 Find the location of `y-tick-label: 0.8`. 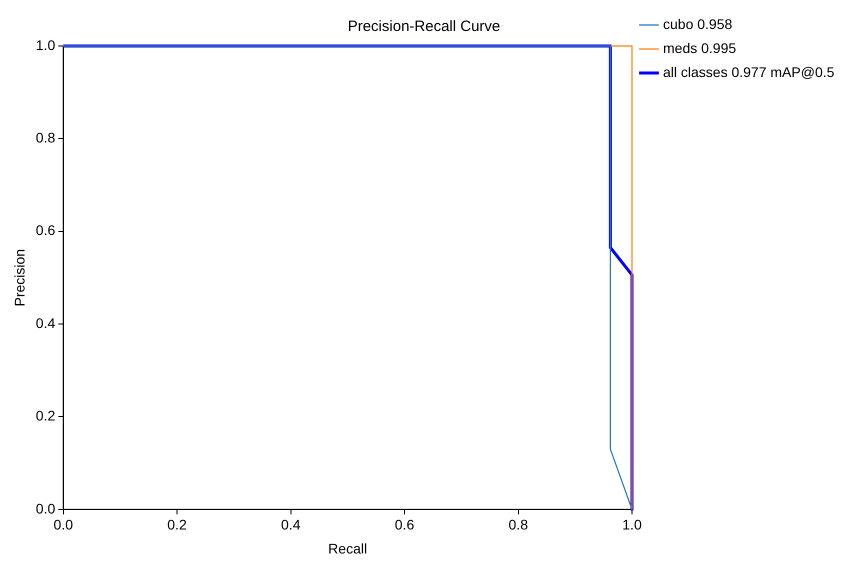

y-tick-label: 0.8 is located at coordinates (46, 138).